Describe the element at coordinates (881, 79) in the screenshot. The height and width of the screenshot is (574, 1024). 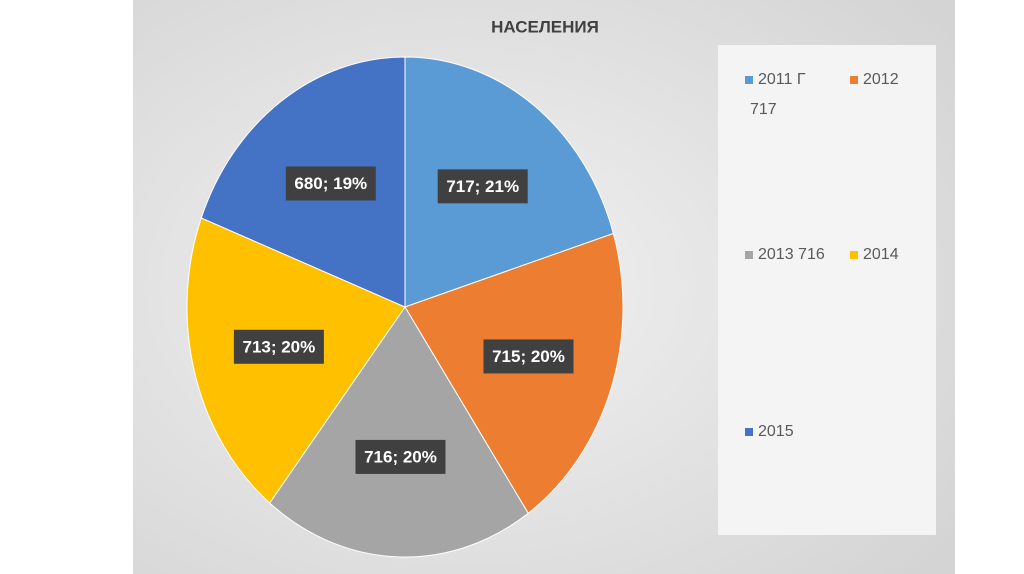
I see `legend-label: 2012` at that location.